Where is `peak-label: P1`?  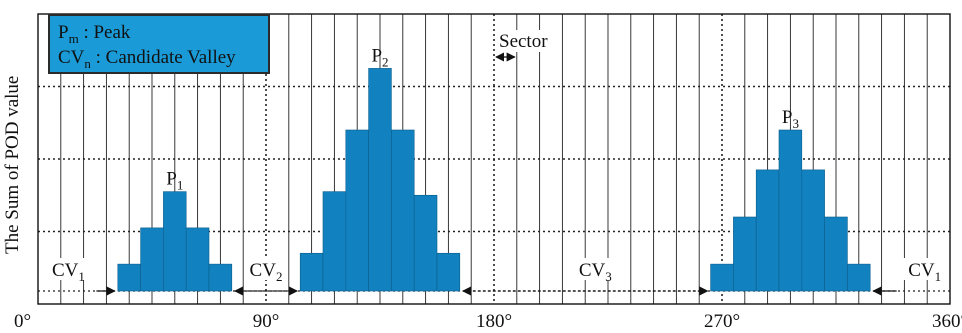
peak-label: P1 is located at coordinates (174, 181).